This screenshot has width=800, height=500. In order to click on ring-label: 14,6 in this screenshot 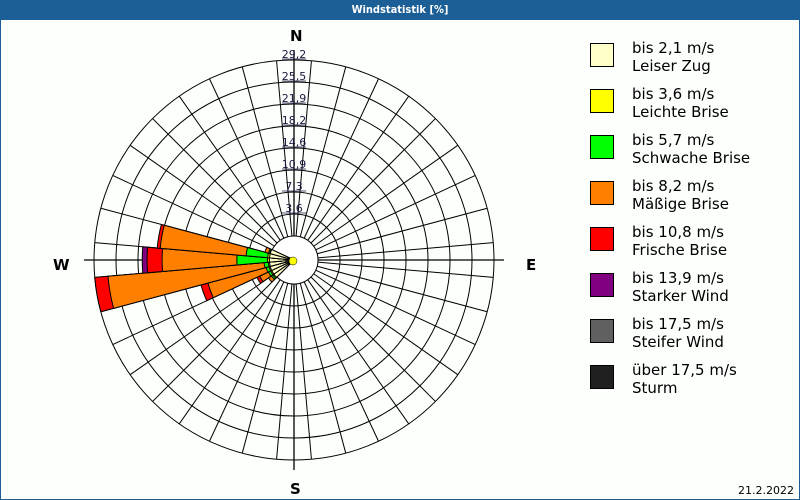, I will do `click(294, 142)`.